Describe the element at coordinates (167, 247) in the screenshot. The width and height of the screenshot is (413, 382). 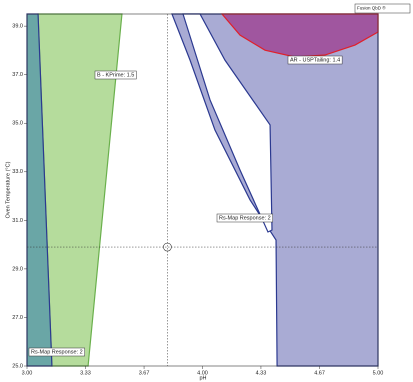
I see `cursor` at that location.